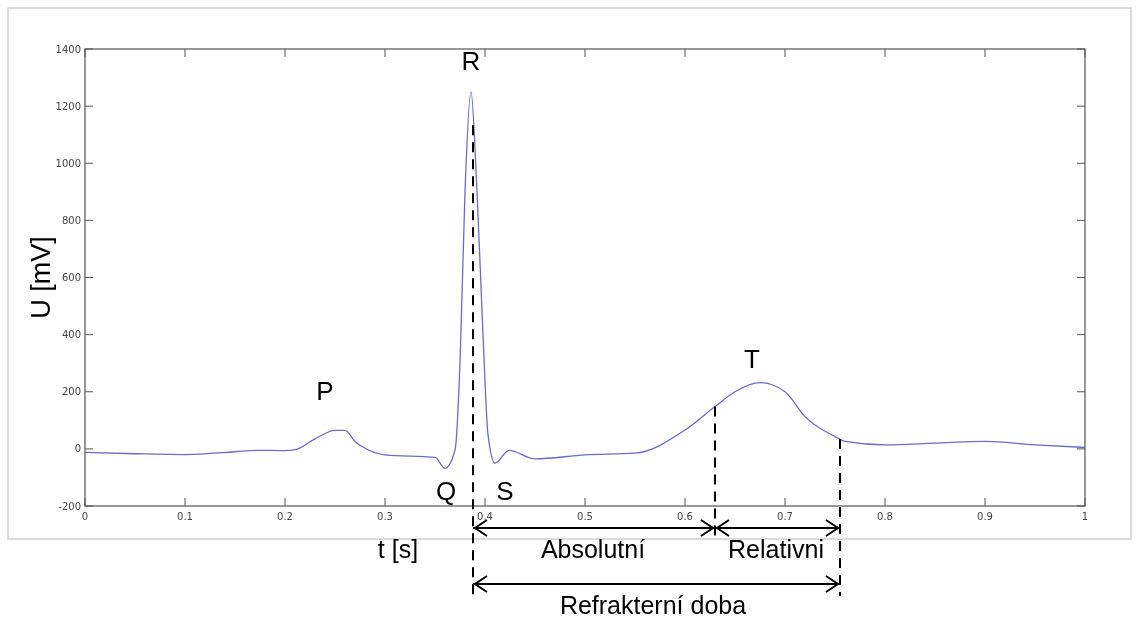  I want to click on y-tick-label: 0, so click(77, 449).